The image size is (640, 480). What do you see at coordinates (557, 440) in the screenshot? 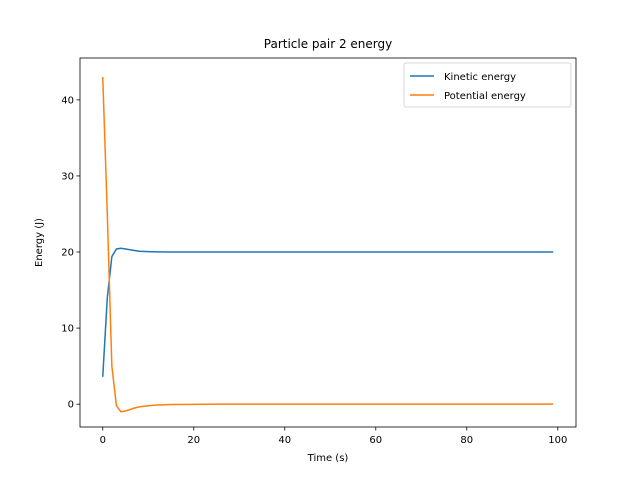
I see `x-tick-label: 100` at bounding box center [557, 440].